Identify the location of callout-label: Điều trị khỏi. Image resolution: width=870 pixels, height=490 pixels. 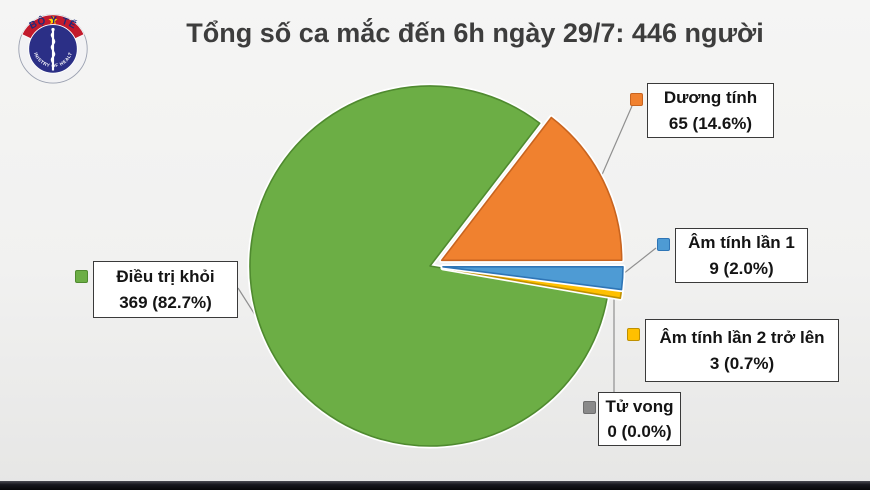
(165, 276).